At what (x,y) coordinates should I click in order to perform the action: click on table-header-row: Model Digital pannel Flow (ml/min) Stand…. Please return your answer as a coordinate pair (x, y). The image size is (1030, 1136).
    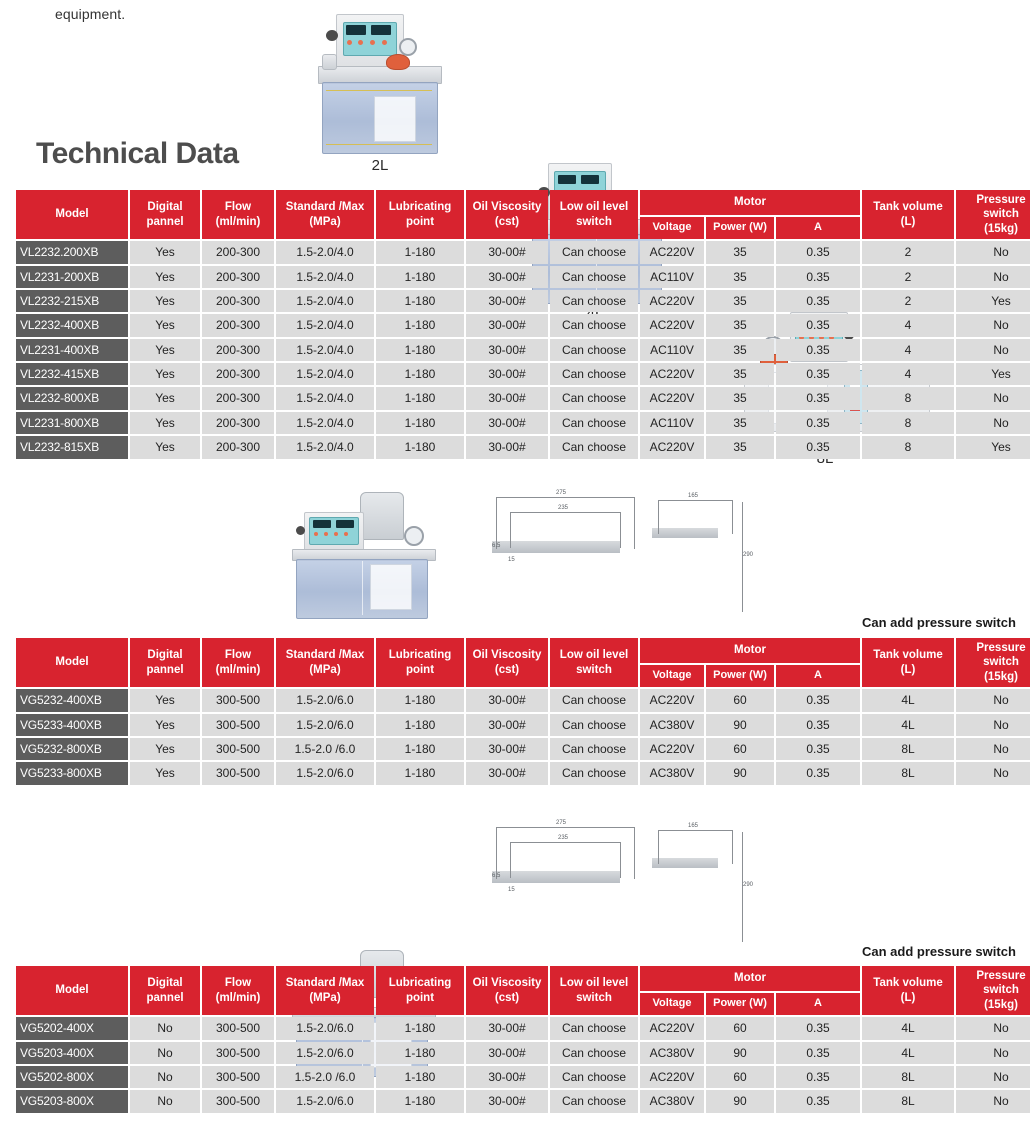
    Looking at the image, I should click on (523, 663).